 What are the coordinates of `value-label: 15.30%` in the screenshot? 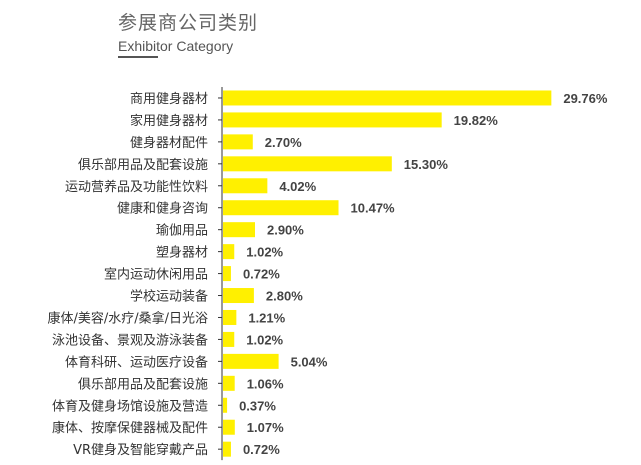 It's located at (426, 164).